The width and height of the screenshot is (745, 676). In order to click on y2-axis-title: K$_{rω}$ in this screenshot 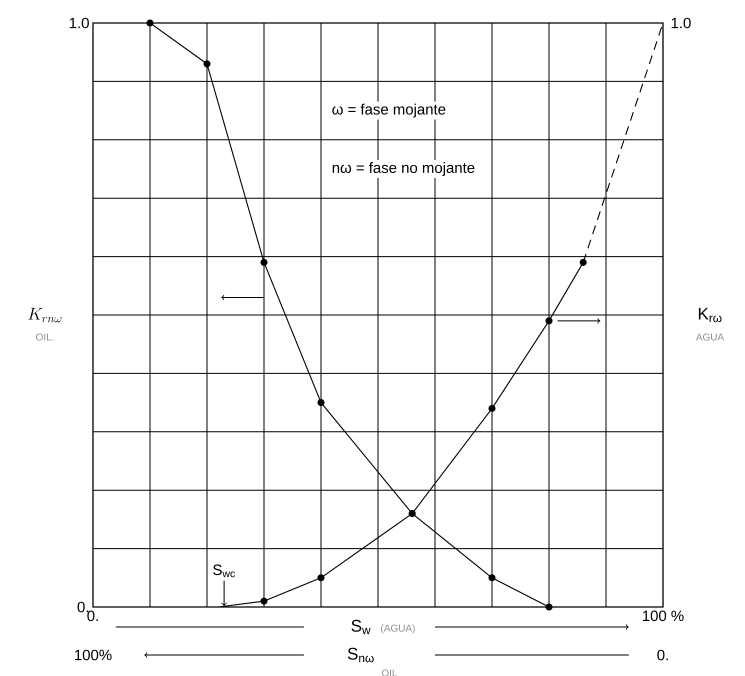, I will do `click(710, 315)`.